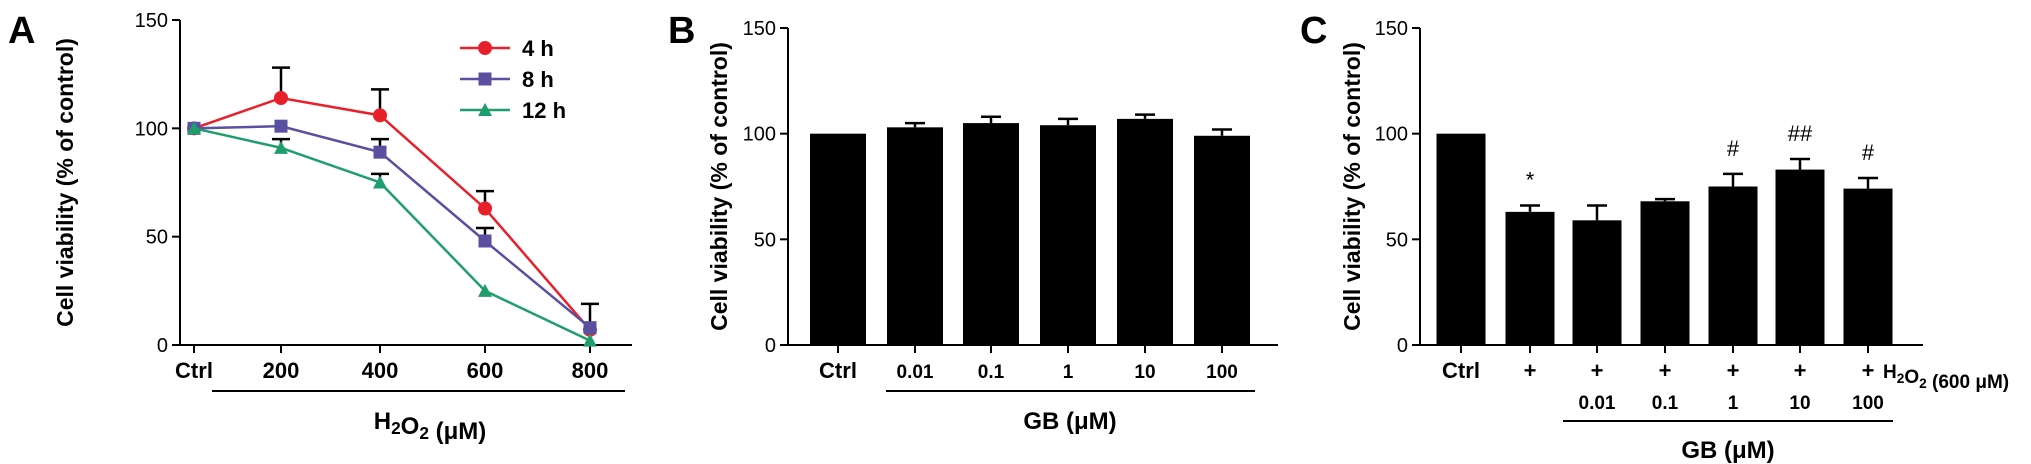 The height and width of the screenshot is (464, 2031). I want to click on significance-marker: *, so click(1530, 180).